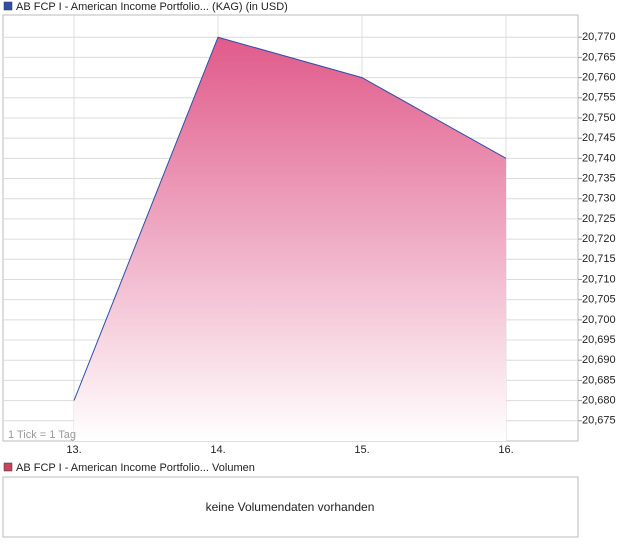 This screenshot has width=620, height=551. What do you see at coordinates (599, 138) in the screenshot?
I see `y-tick-label: 20,745` at bounding box center [599, 138].